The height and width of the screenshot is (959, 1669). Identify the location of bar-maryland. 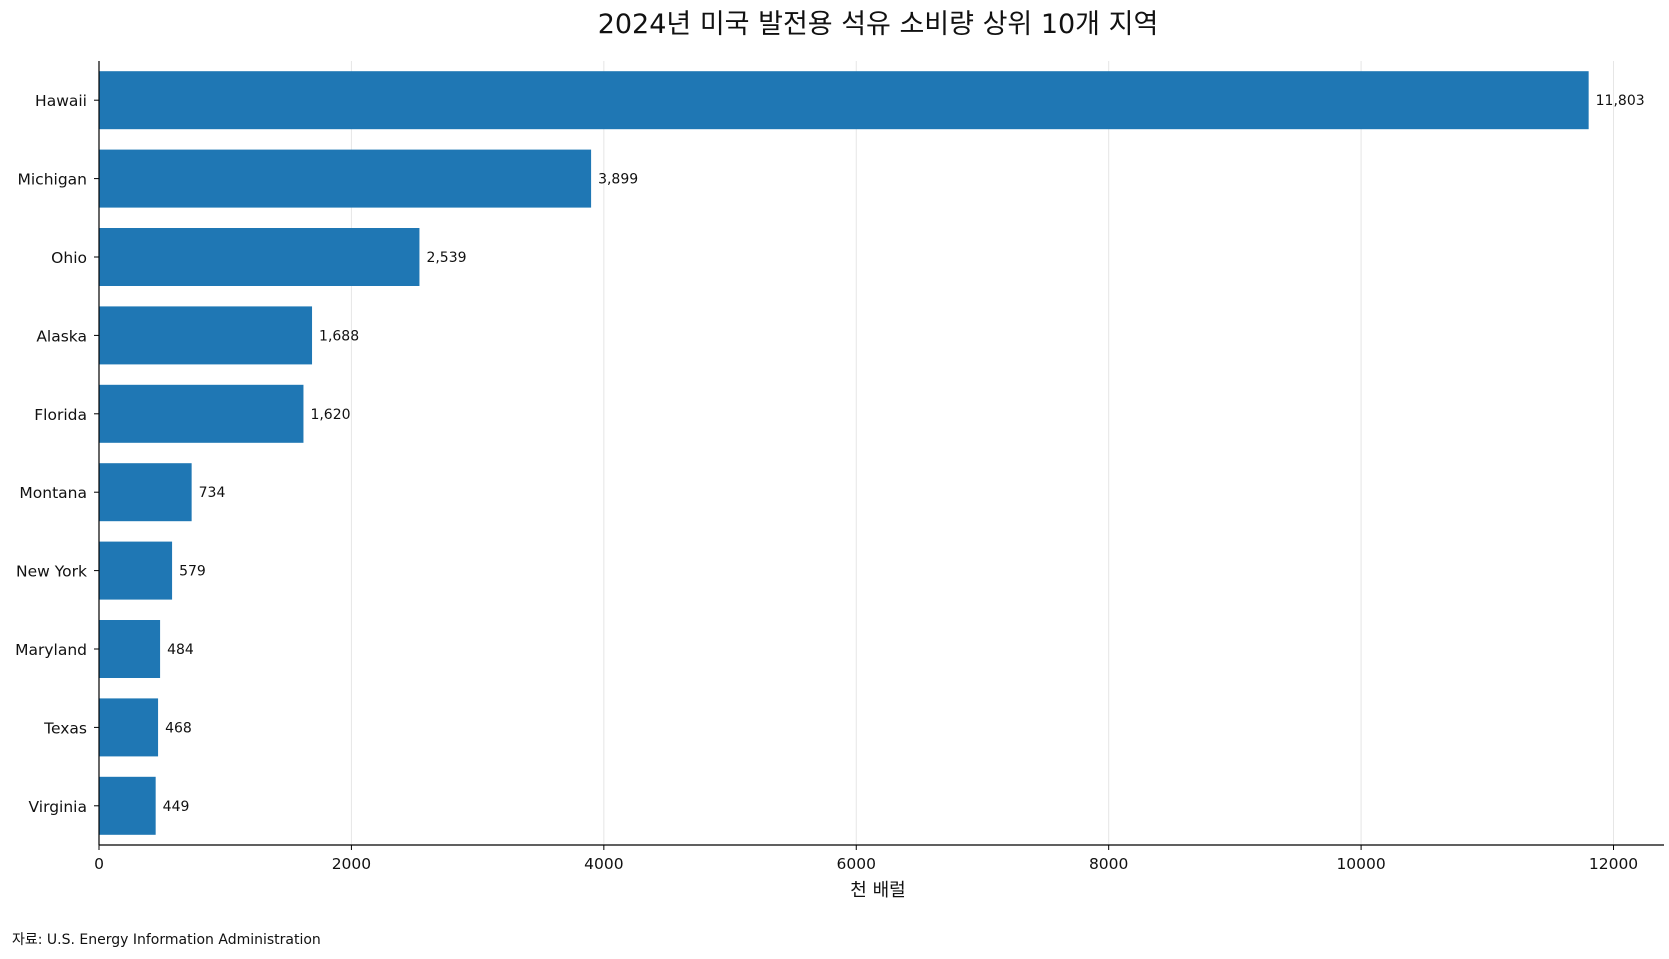
(130, 649).